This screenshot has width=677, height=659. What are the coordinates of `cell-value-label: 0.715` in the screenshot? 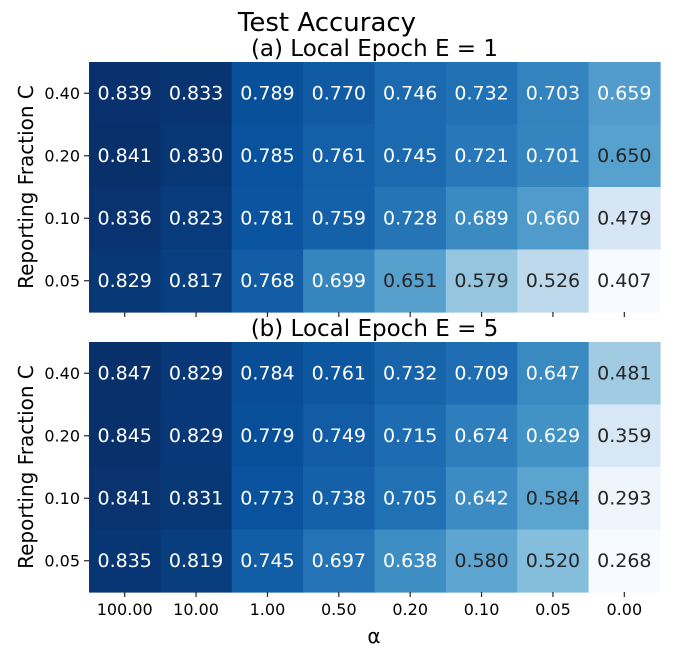 It's located at (410, 436).